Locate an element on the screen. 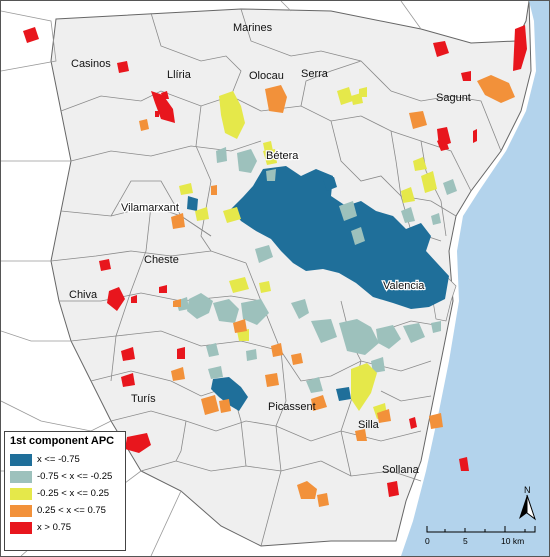 Image resolution: width=550 pixels, height=557 pixels. legend-label: -0.75 < x <= -0.25 is located at coordinates (75, 476).